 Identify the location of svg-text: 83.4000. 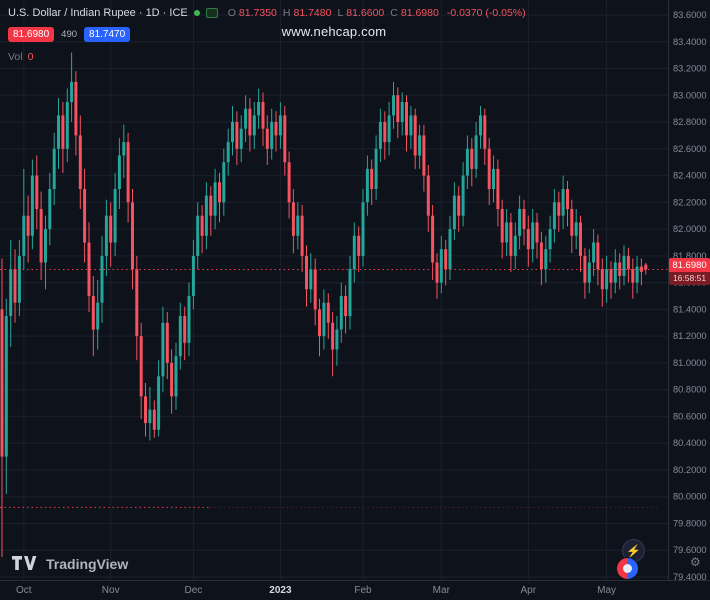
(690, 42).